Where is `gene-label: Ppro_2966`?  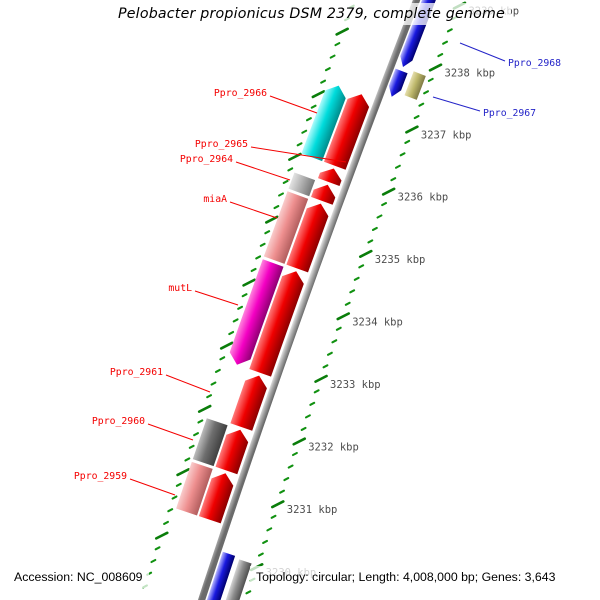
gene-label: Ppro_2966 is located at coordinates (240, 93).